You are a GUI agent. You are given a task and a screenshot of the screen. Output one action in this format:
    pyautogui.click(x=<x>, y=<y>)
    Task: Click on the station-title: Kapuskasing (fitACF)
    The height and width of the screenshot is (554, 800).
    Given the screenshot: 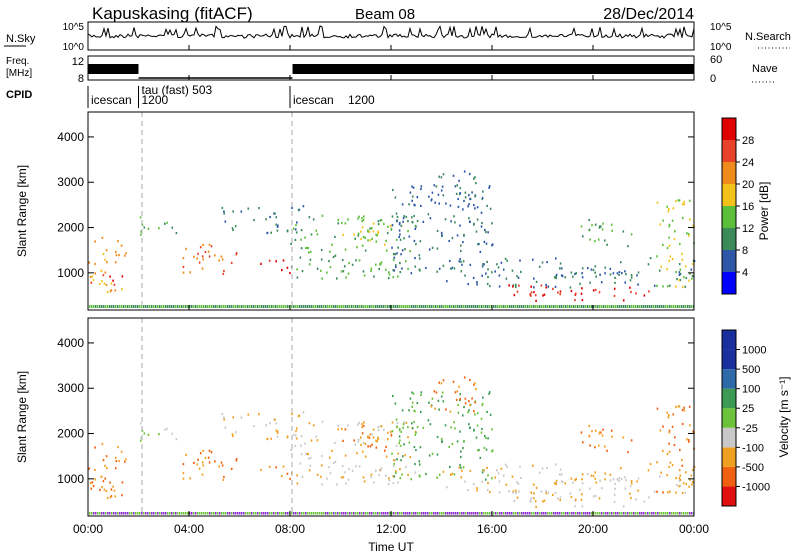 What is the action you would take?
    pyautogui.click(x=172, y=13)
    